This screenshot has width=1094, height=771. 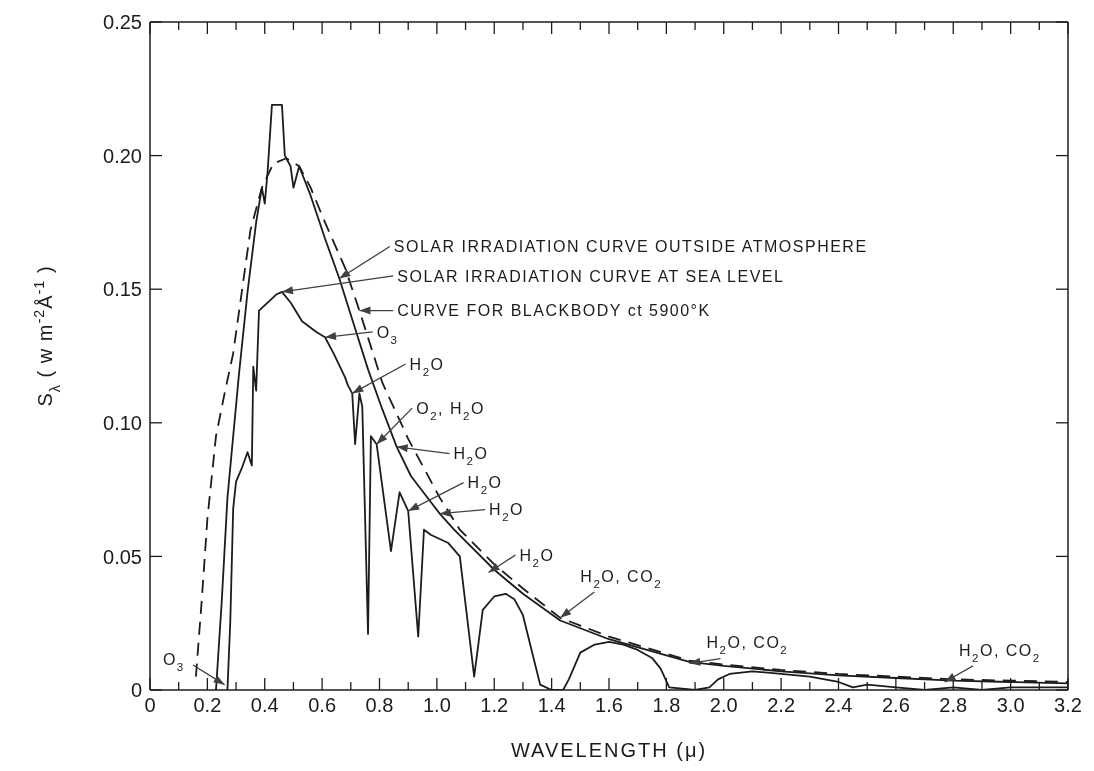 What do you see at coordinates (136, 690) in the screenshot?
I see `y-tick-label: 0` at bounding box center [136, 690].